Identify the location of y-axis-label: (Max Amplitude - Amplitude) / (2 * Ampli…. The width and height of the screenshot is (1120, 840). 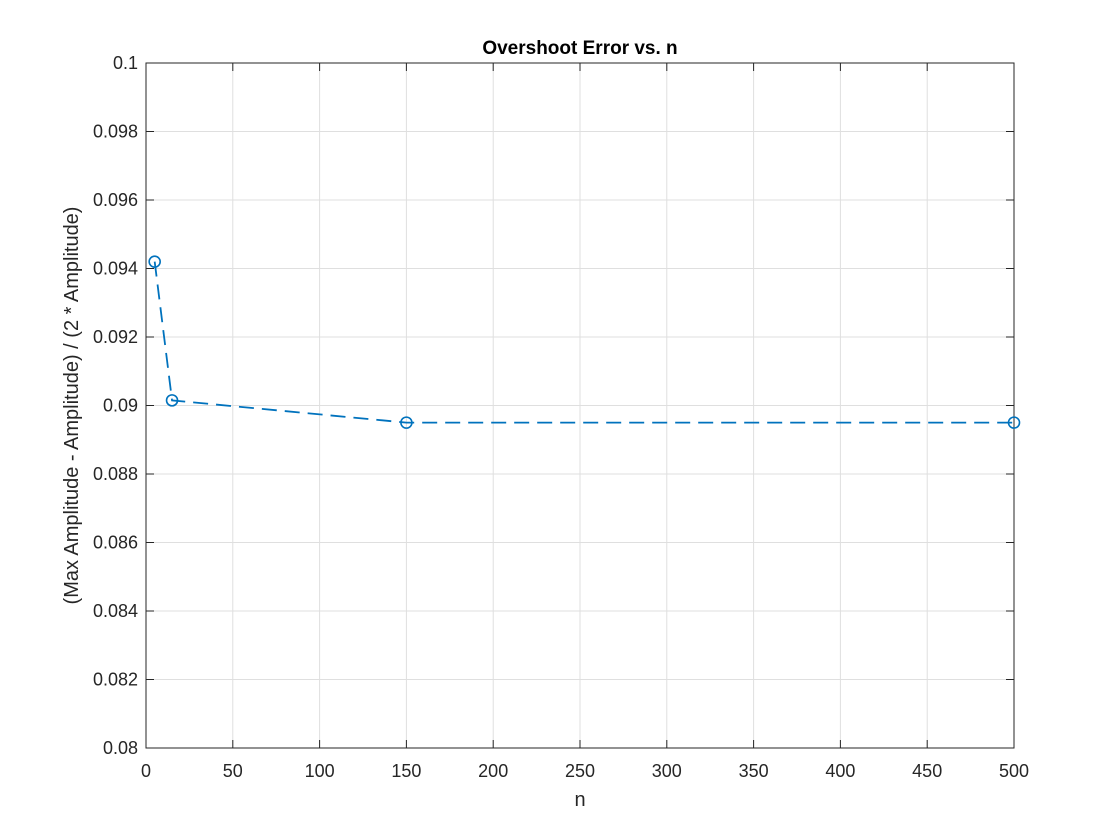
(72, 406).